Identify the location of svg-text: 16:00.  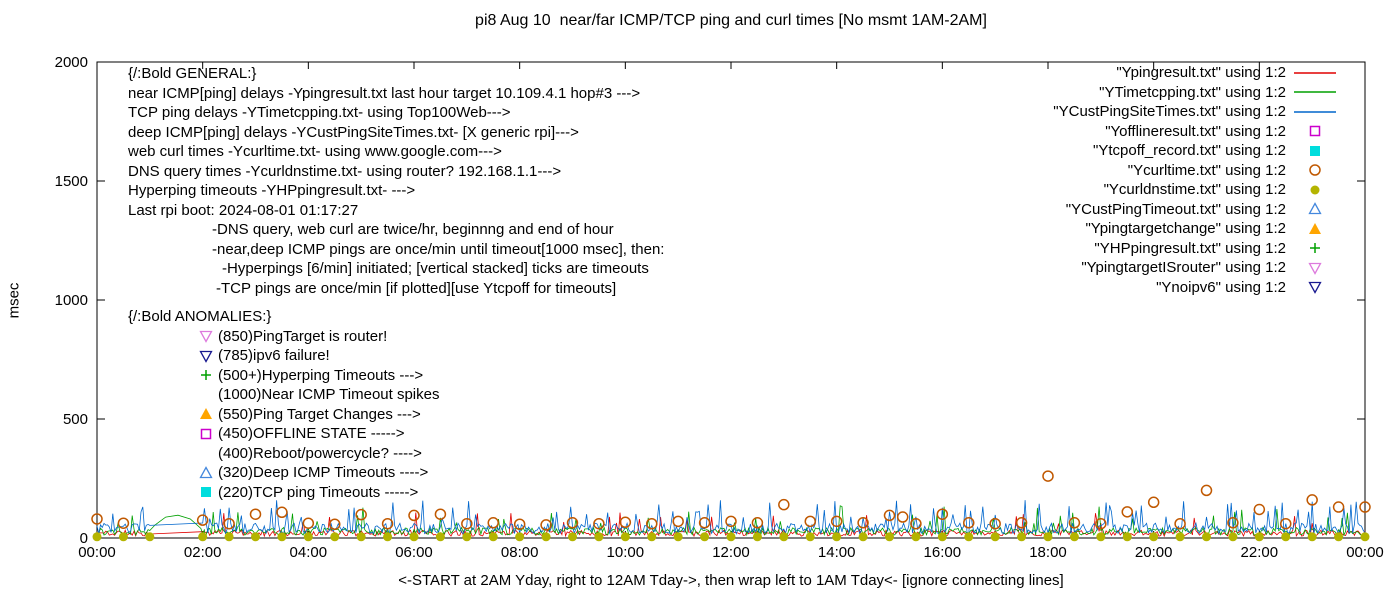
(943, 552).